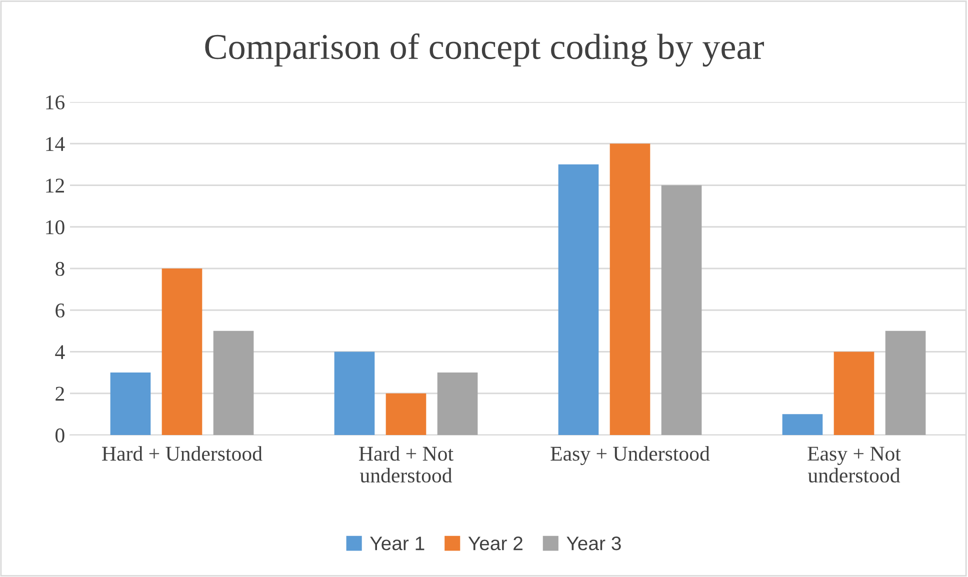 The height and width of the screenshot is (577, 968). What do you see at coordinates (55, 185) in the screenshot?
I see `y-tick-label: 12` at bounding box center [55, 185].